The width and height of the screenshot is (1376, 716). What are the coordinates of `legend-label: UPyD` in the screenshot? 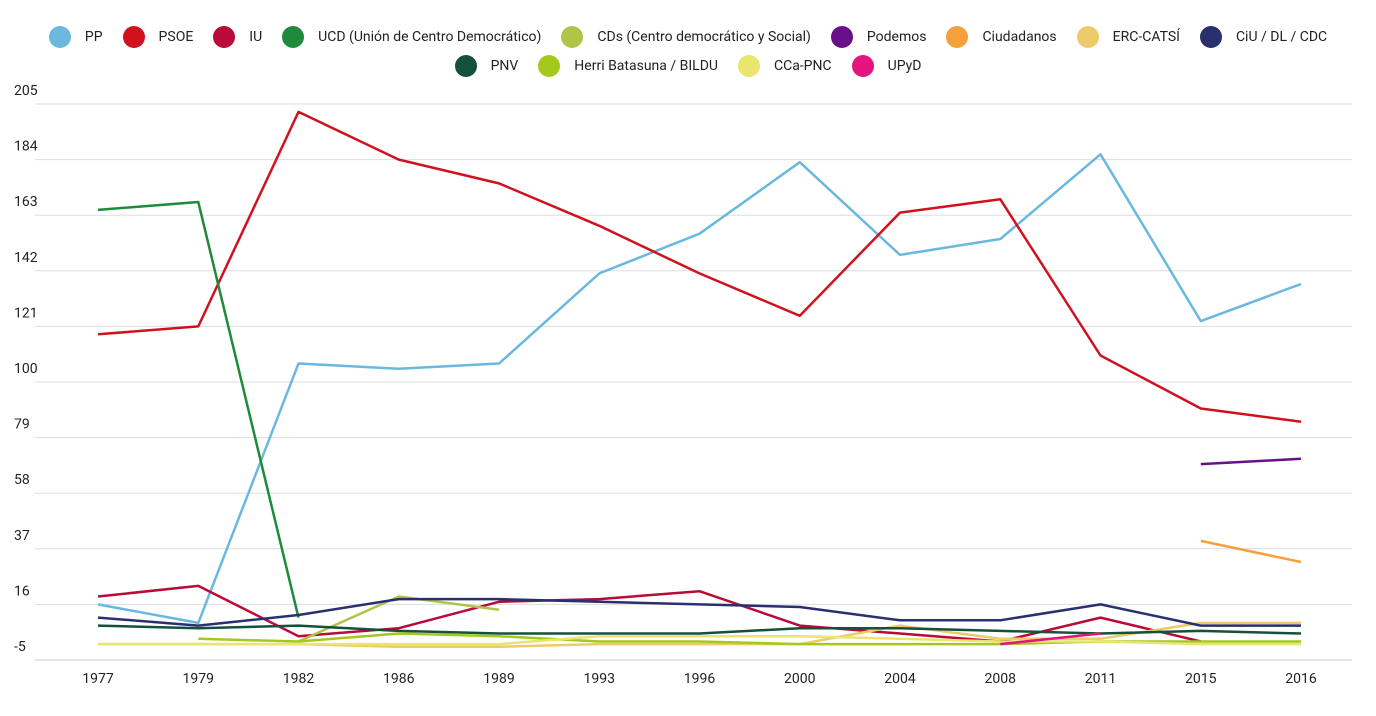 It's located at (904, 66).